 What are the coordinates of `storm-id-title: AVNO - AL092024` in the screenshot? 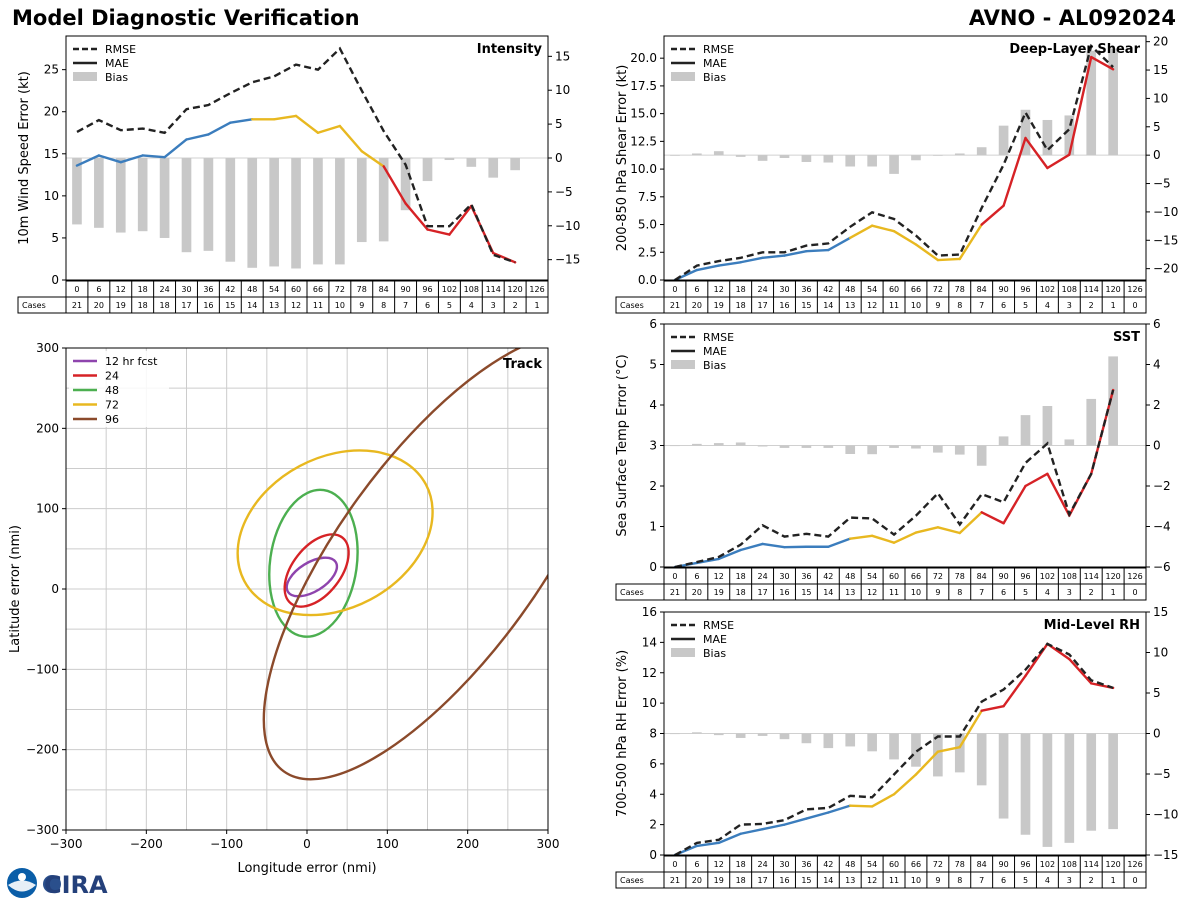 It's located at (1072, 18).